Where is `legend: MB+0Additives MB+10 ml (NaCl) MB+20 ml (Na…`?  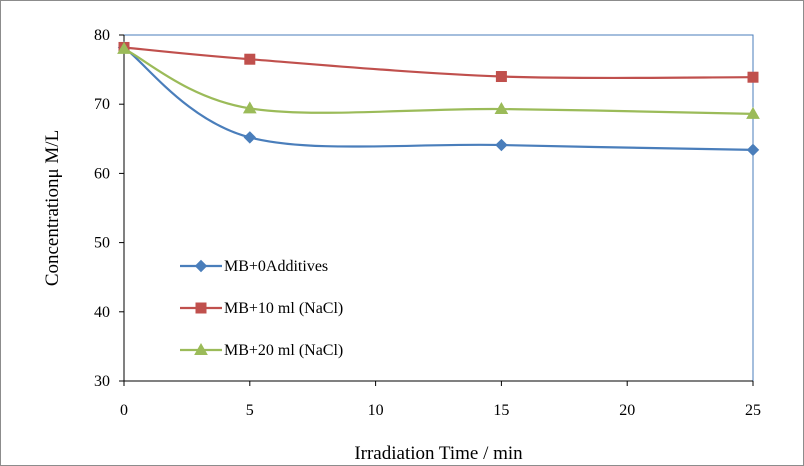
legend: MB+0Additives MB+10 ml (NaCl) MB+20 ml (Na… is located at coordinates (261, 308).